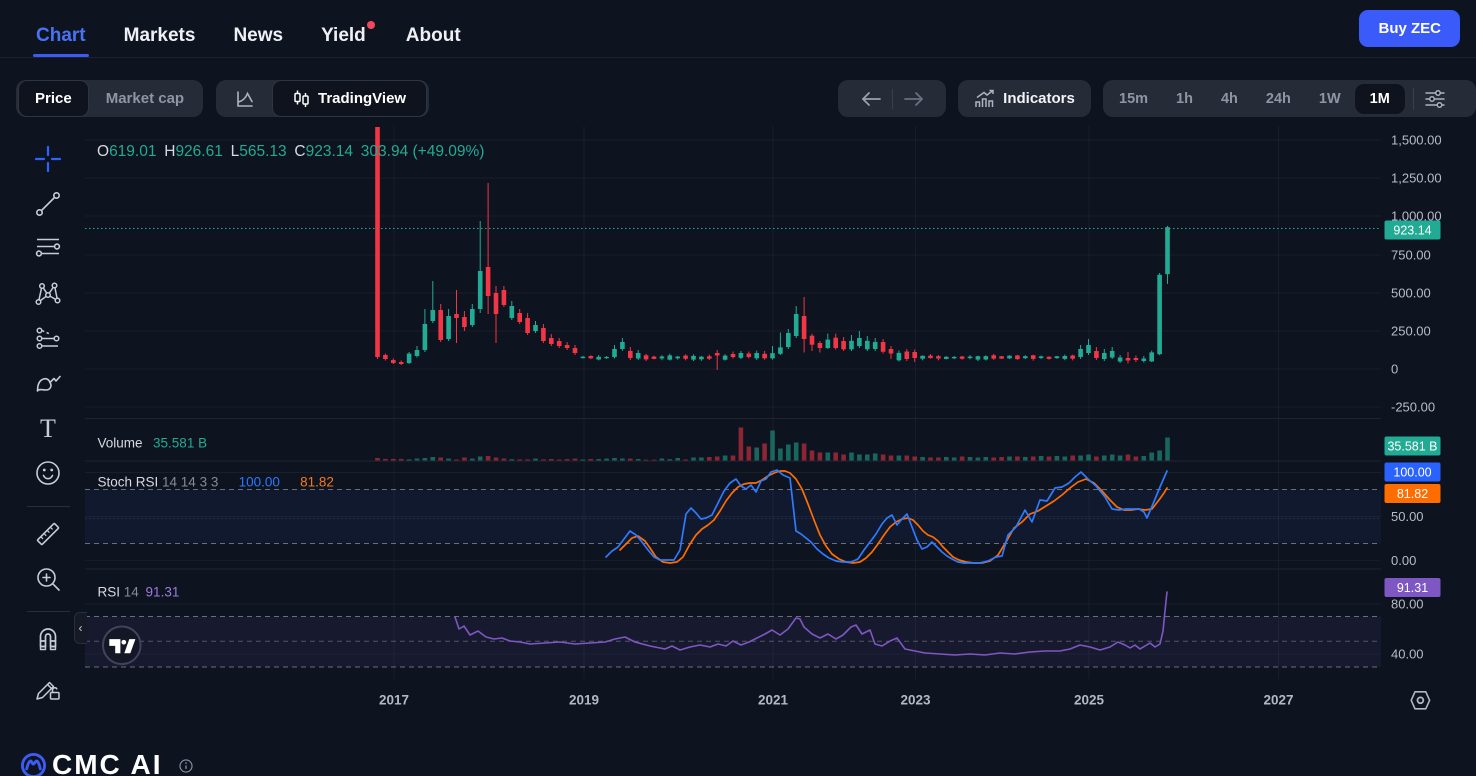 This screenshot has height=776, width=1476. What do you see at coordinates (1412, 588) in the screenshot?
I see `svg-text: 91.31` at bounding box center [1412, 588].